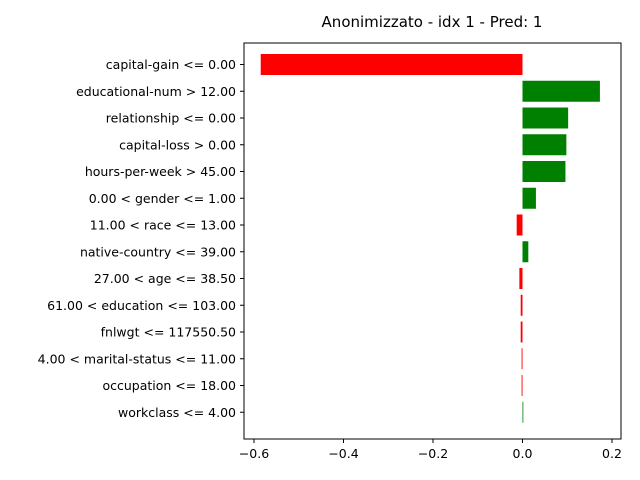 This screenshot has height=480, width=640. I want to click on y-tick-label: capital-gain <= 0.00, so click(171, 64).